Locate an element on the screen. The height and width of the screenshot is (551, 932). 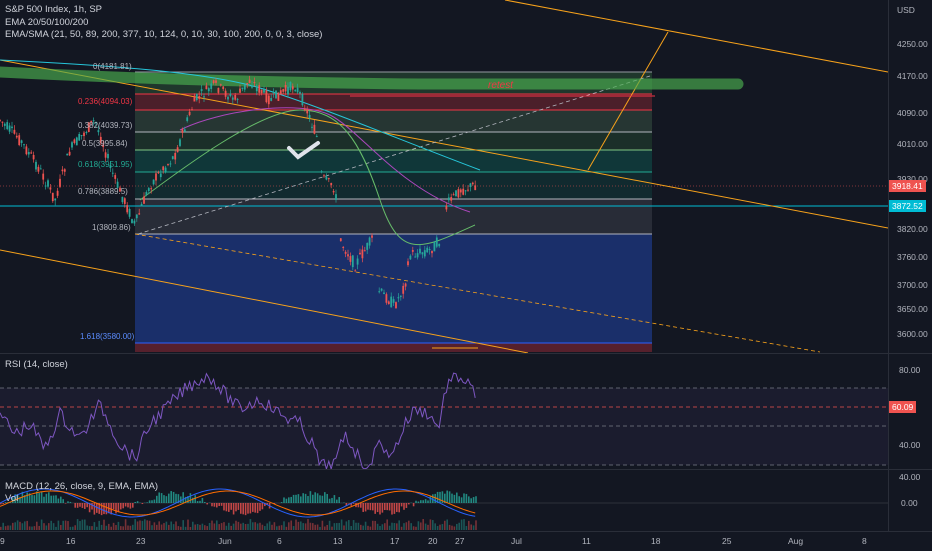
line-price-tag: 3872.52 is located at coordinates (907, 206).